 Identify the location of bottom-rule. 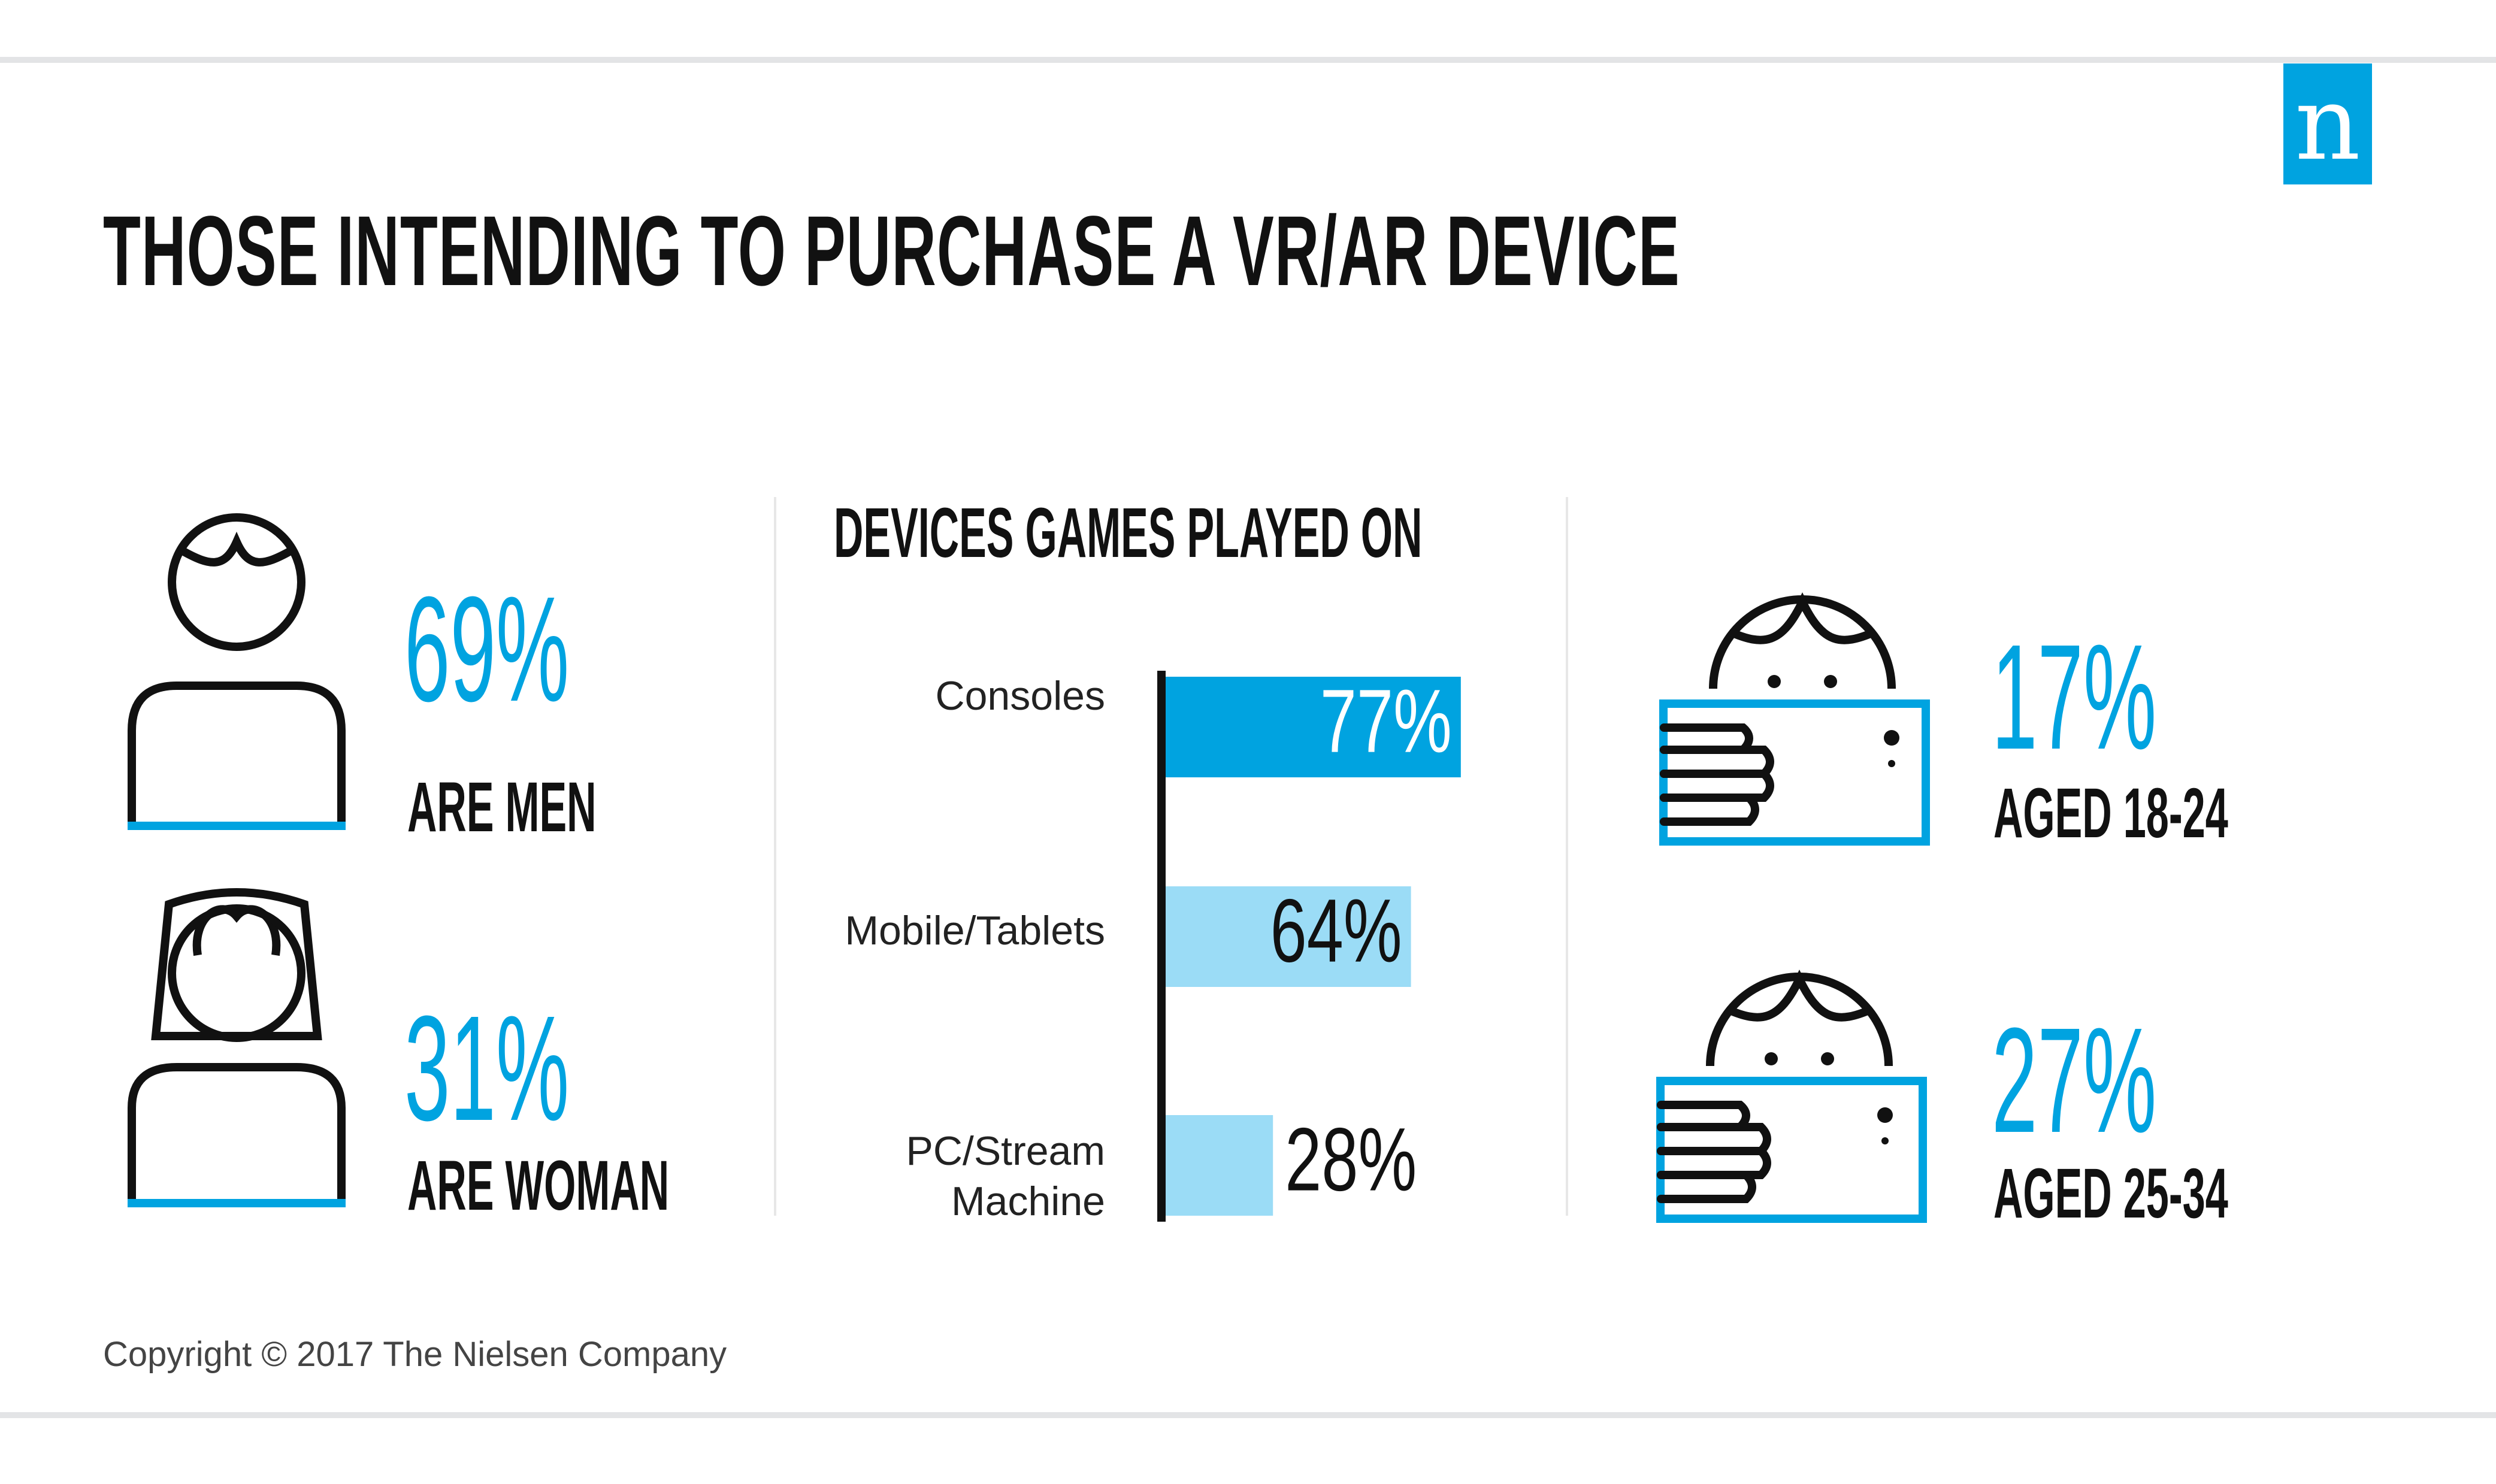
(1248, 1415).